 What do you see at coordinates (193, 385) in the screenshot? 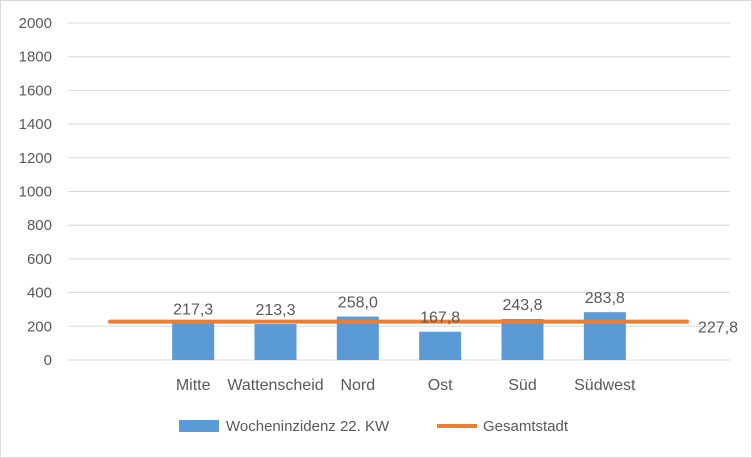
I see `x-category-label: Mitte` at bounding box center [193, 385].